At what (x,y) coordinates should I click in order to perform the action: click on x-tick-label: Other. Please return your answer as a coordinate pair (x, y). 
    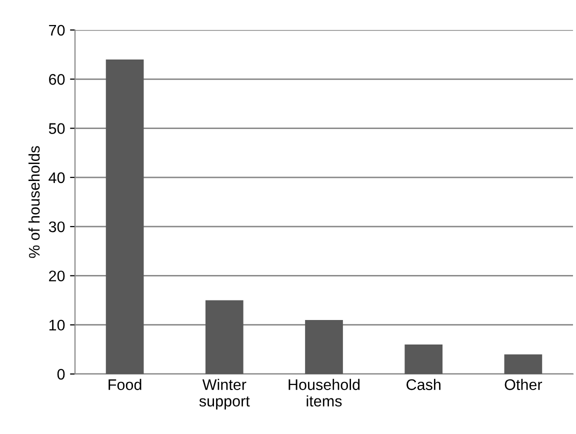
    Looking at the image, I should click on (523, 384).